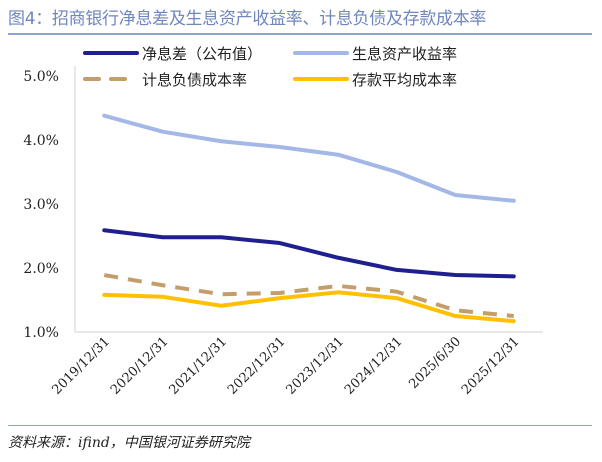  What do you see at coordinates (300, 425) in the screenshot?
I see `source-divider` at bounding box center [300, 425].